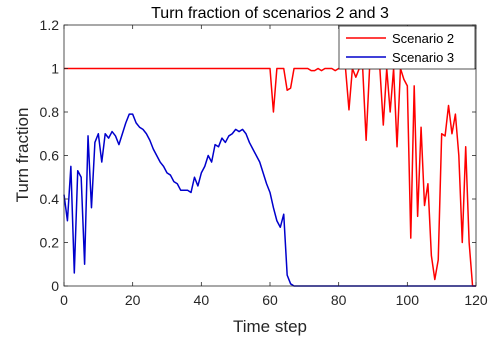 This screenshot has height=337, width=491. What do you see at coordinates (423, 38) in the screenshot?
I see `legend-label-scenario-2: Scenario 2` at bounding box center [423, 38].